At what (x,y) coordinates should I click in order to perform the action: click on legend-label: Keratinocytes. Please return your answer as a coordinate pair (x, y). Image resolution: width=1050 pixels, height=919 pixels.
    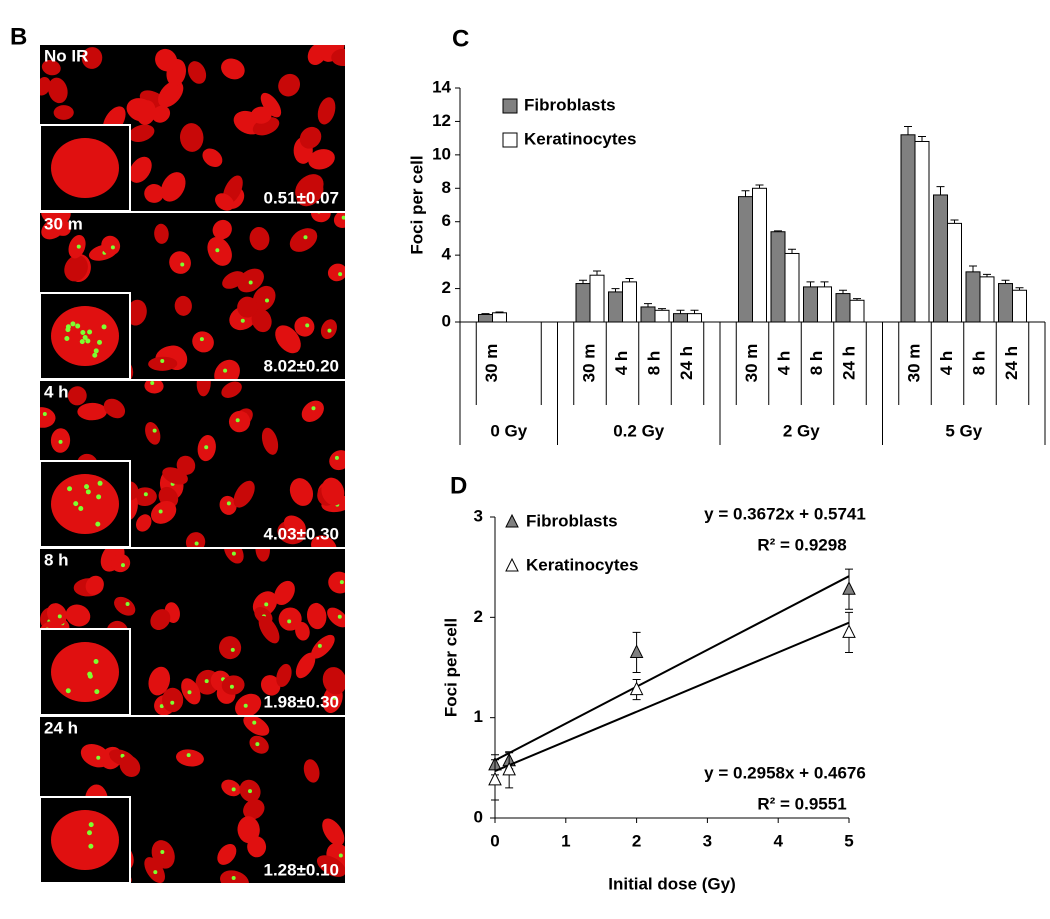
    Looking at the image, I should click on (582, 564).